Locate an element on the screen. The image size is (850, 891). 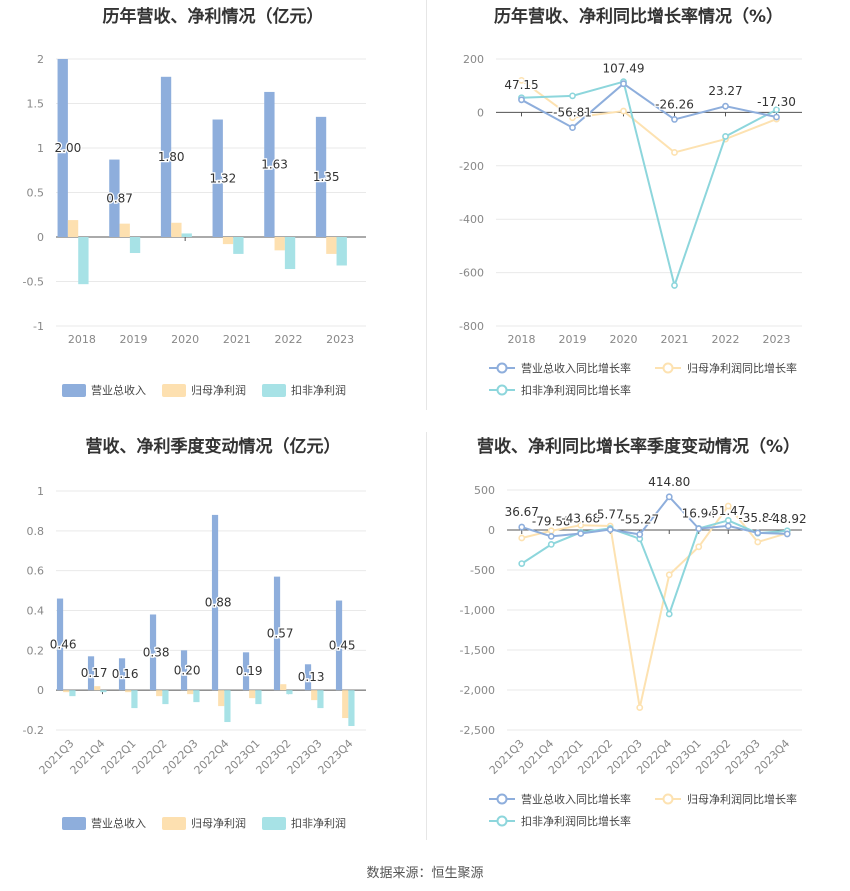
vertical-divider-top is located at coordinates (426, 205).